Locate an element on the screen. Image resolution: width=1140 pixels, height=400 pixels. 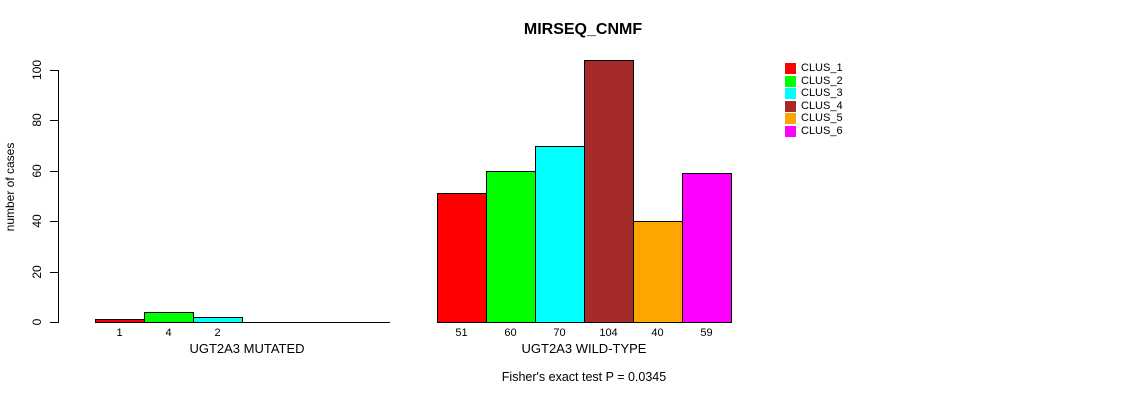
x-axis-group-label: UGT2A3 WILD-TYPE is located at coordinates (584, 348).